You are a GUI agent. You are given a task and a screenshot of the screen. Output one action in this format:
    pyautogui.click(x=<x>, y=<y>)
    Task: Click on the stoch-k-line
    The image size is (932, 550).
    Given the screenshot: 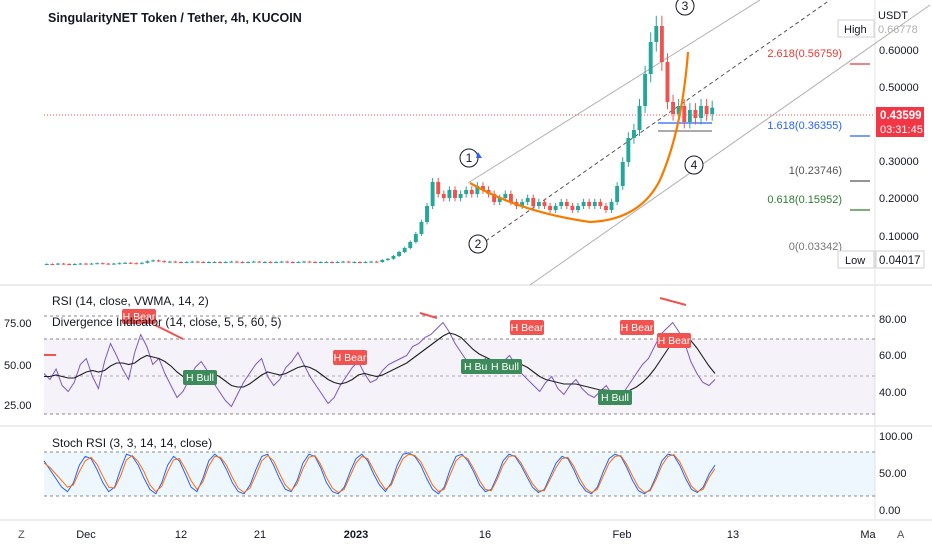 What is the action you would take?
    pyautogui.click(x=379, y=473)
    